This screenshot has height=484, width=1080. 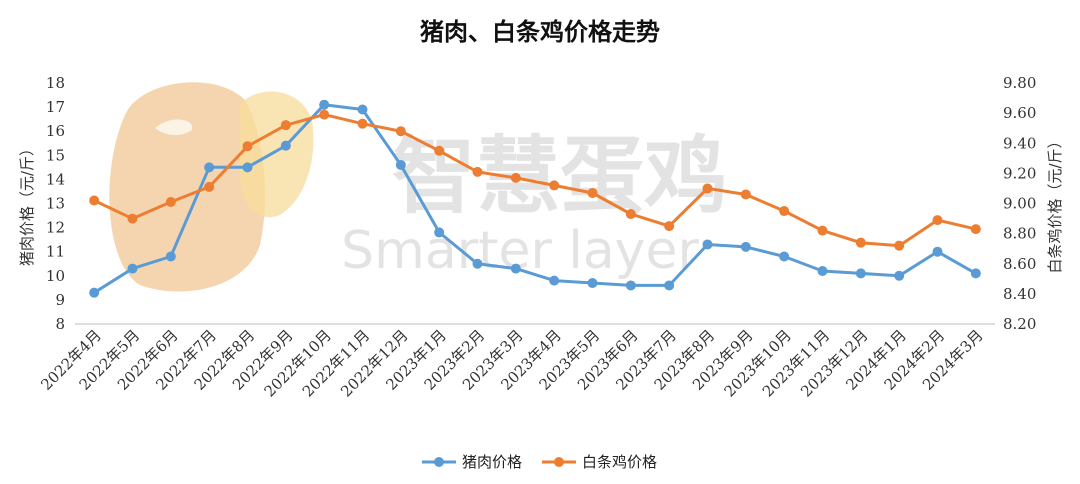 I want to click on watermark-tagline: Smarter layer, so click(x=520, y=251).